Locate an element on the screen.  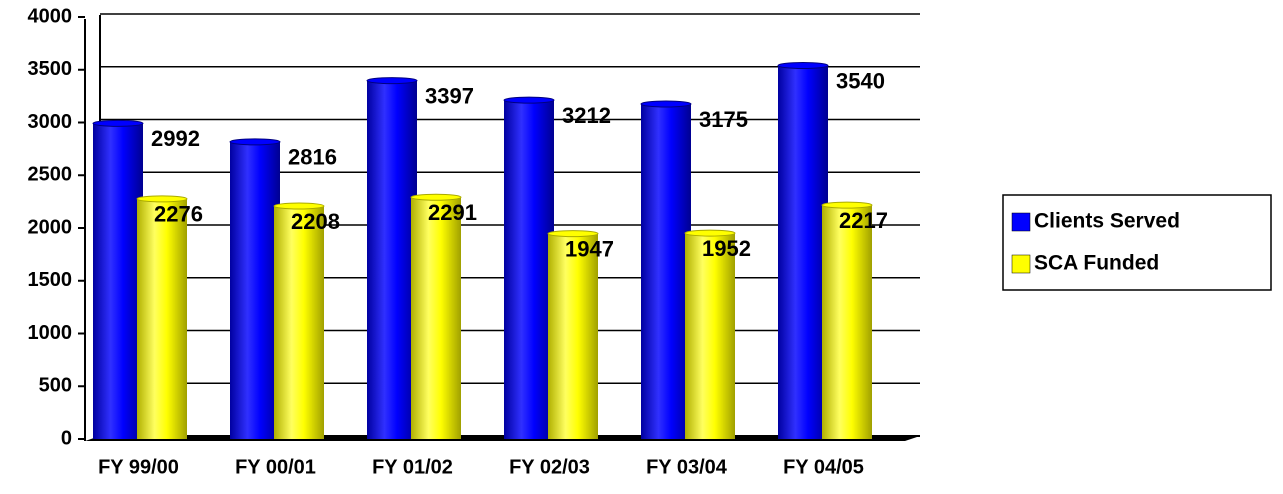
y-tick-label: 3500 is located at coordinates (50, 69).